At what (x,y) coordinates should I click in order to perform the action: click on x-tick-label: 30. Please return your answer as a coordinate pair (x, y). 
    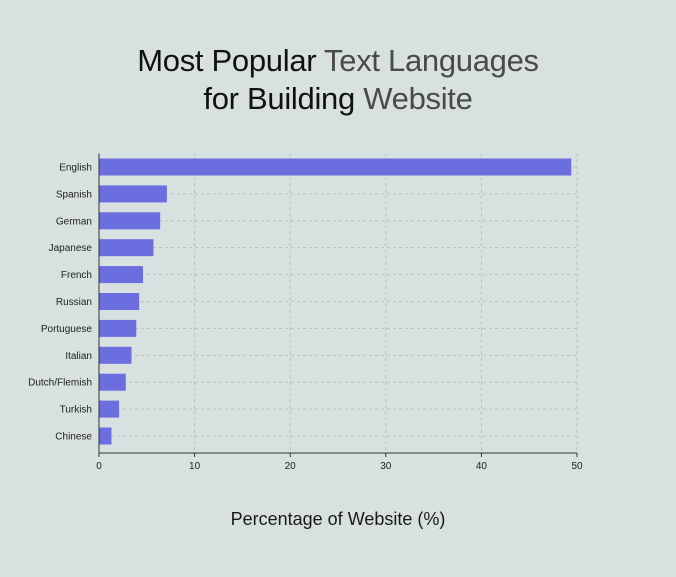
    Looking at the image, I should click on (386, 466).